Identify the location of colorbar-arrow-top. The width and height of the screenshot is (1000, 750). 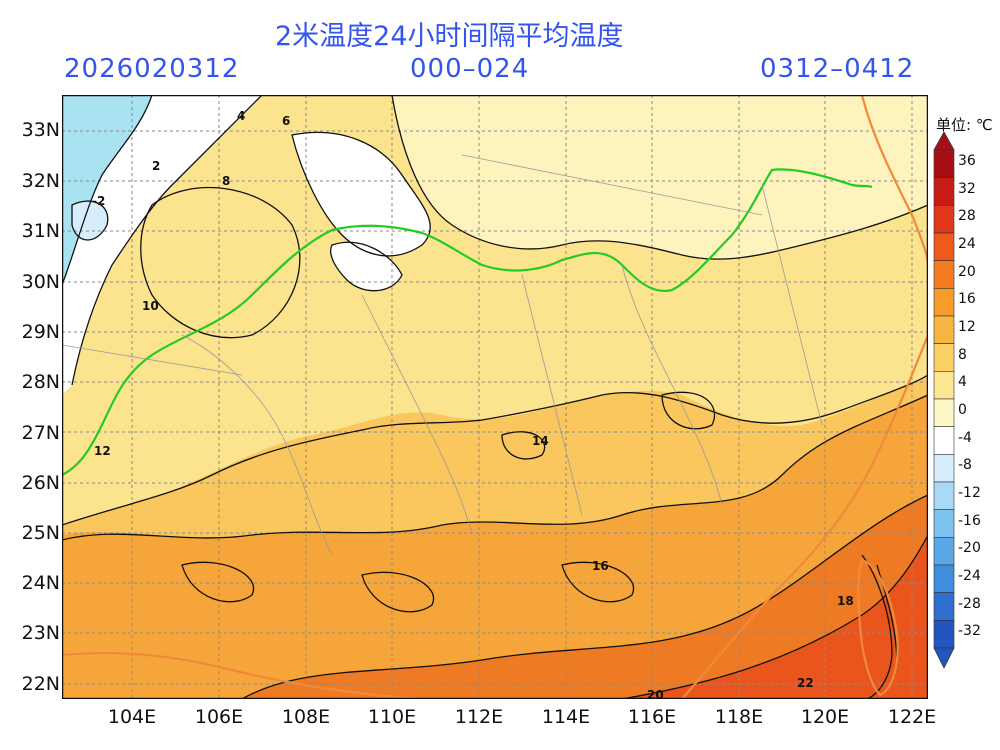
(944, 141).